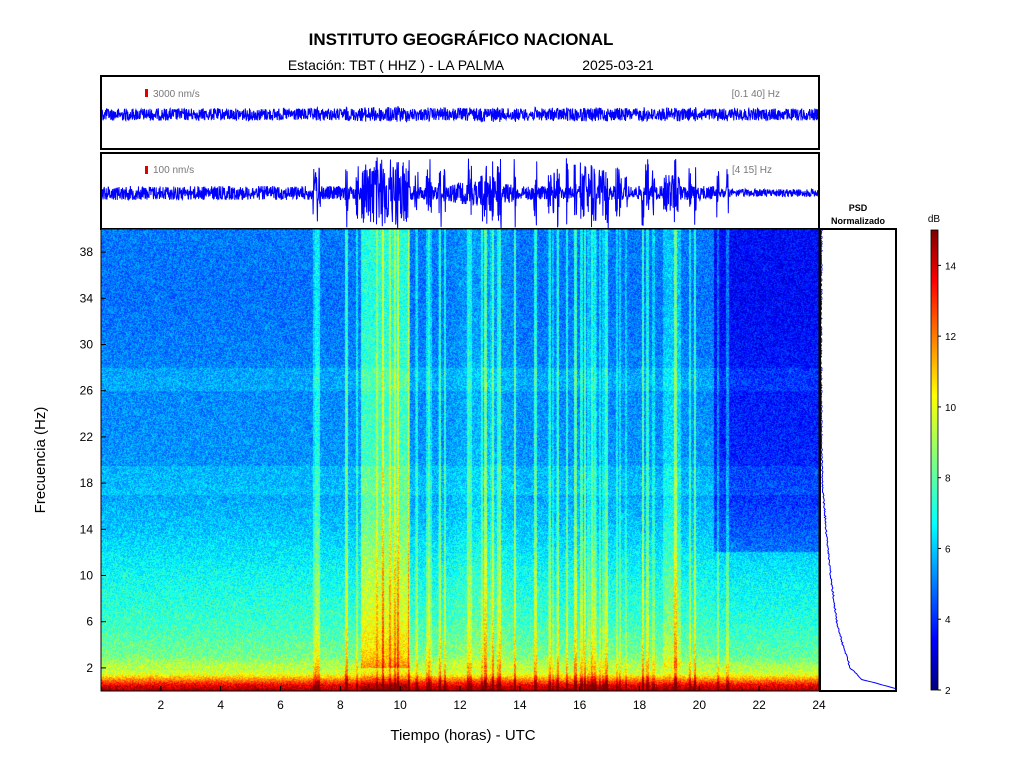 Image resolution: width=1024 pixels, height=768 pixels. I want to click on y-tick-label: 26, so click(87, 391).